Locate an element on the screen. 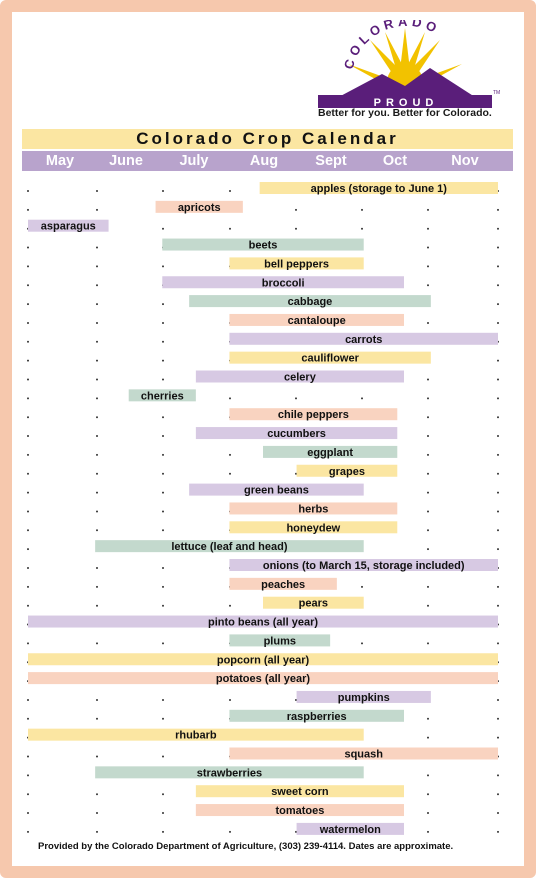 The image size is (536, 878). crop-label: potatoes (all year) is located at coordinates (263, 679).